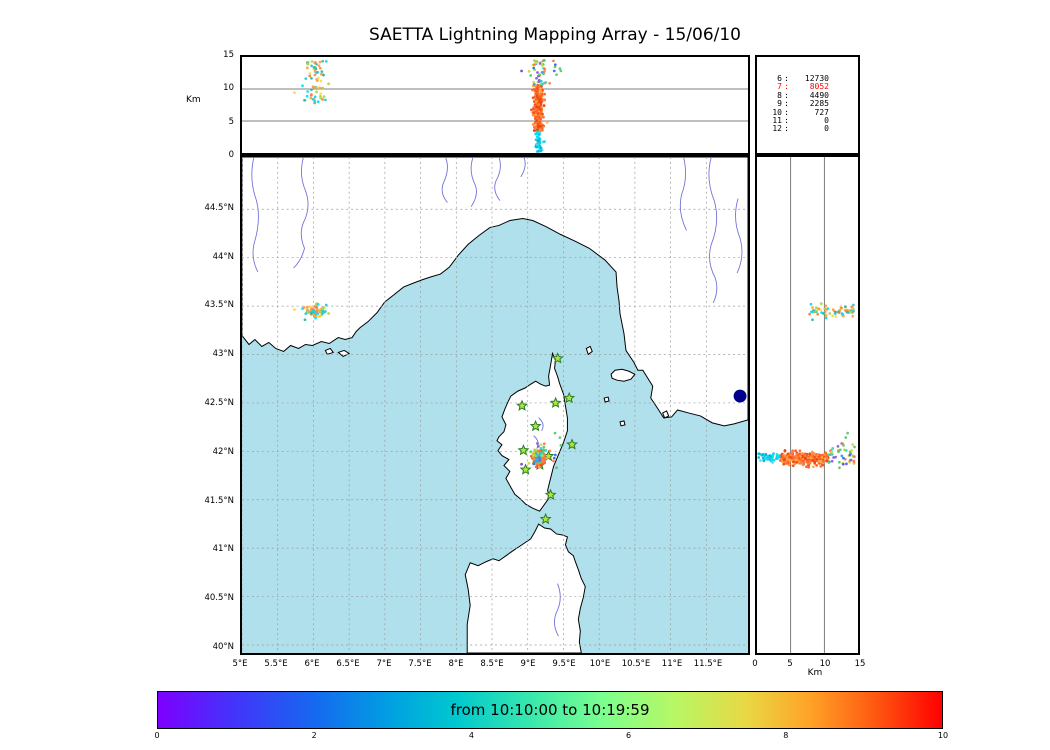 This screenshot has height=750, width=1050. What do you see at coordinates (755, 664) in the screenshot?
I see `right-altitude-tick-label: 0` at bounding box center [755, 664].